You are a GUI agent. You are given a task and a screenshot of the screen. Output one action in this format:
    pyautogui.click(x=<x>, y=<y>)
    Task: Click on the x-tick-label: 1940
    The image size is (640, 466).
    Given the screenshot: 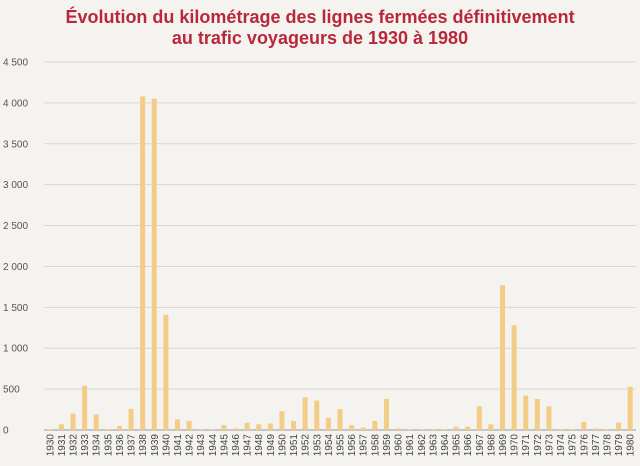 What is the action you would take?
    pyautogui.click(x=166, y=445)
    